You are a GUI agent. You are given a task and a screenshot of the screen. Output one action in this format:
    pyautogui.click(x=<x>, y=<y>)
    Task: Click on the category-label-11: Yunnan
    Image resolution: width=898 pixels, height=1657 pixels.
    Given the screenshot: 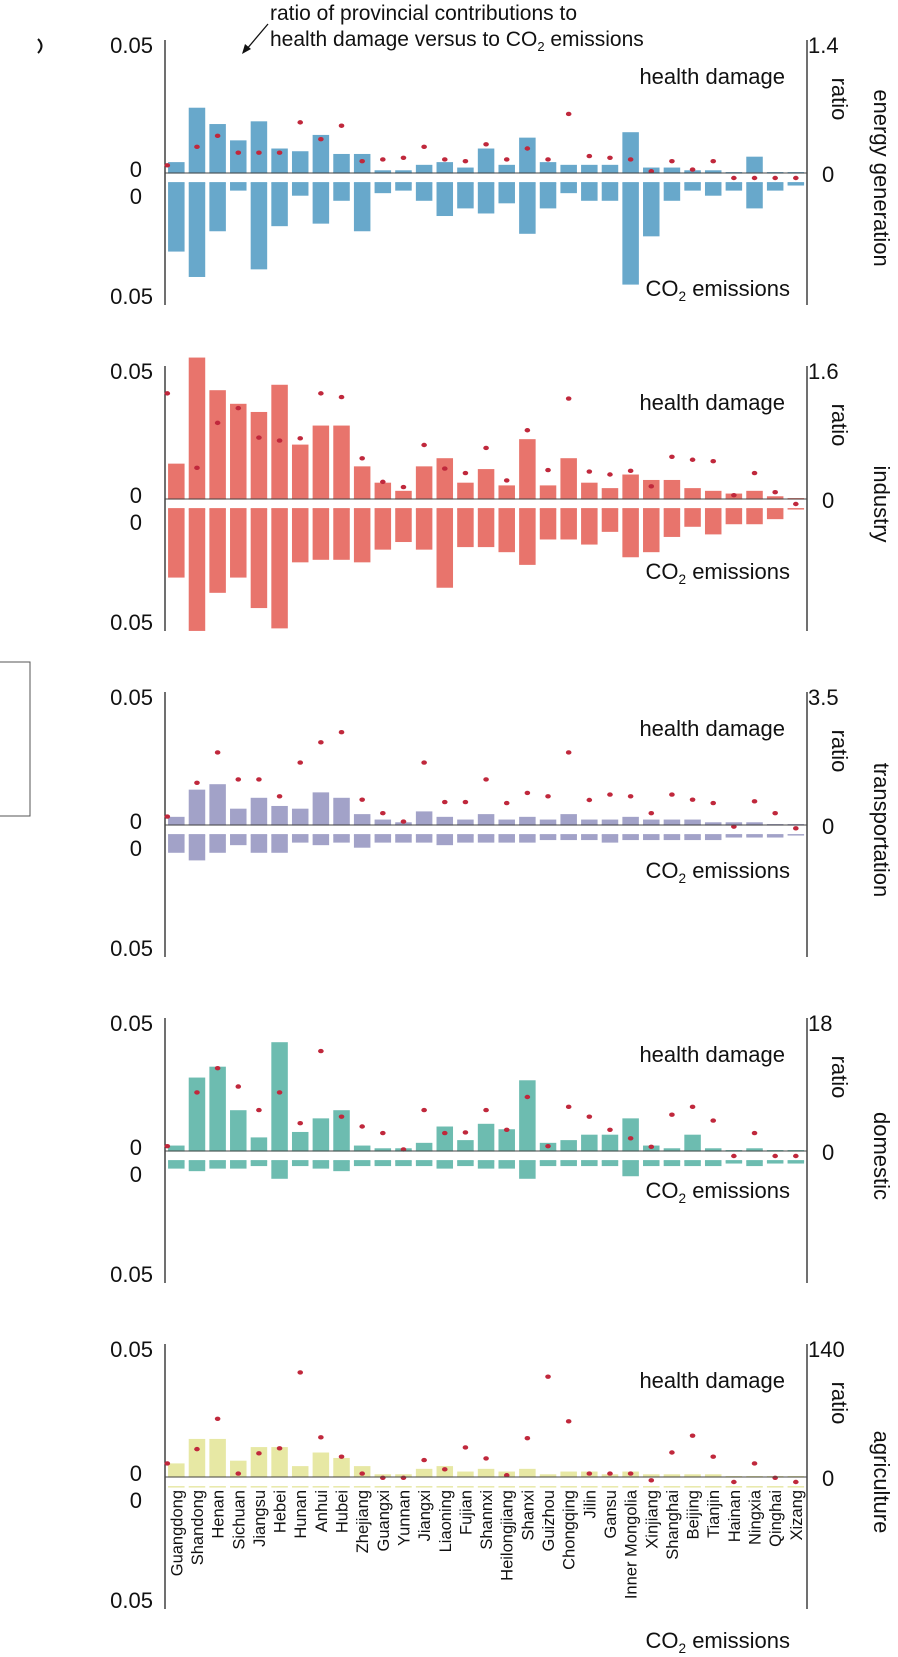 What is the action you would take?
    pyautogui.click(x=404, y=1518)
    